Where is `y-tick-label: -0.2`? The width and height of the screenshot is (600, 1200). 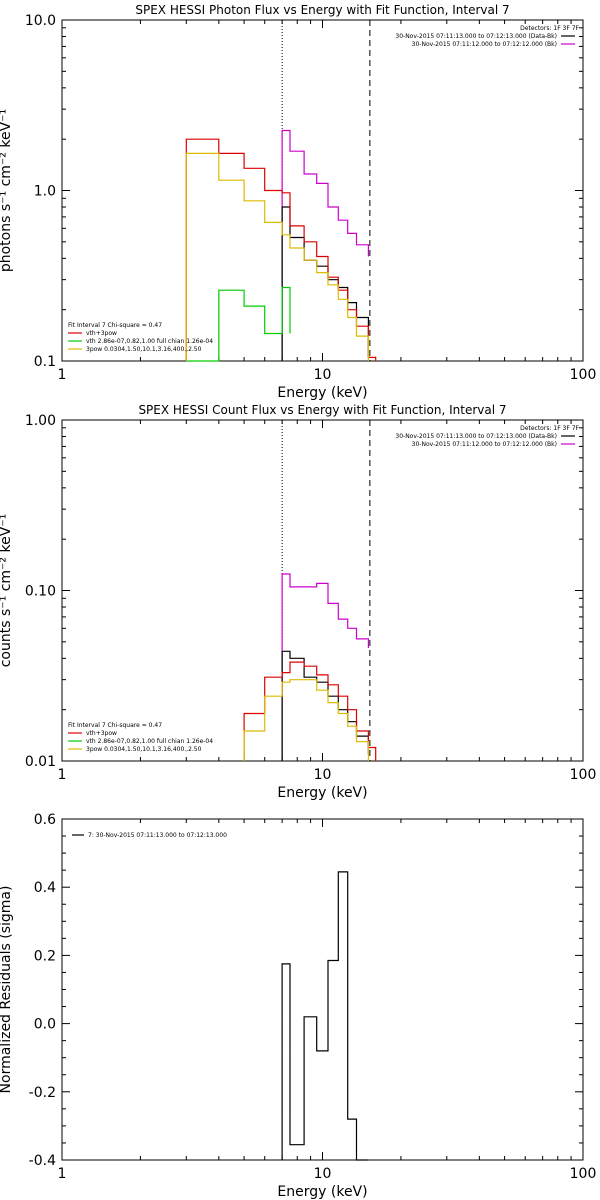 y-tick-label: -0.2 is located at coordinates (42, 1093).